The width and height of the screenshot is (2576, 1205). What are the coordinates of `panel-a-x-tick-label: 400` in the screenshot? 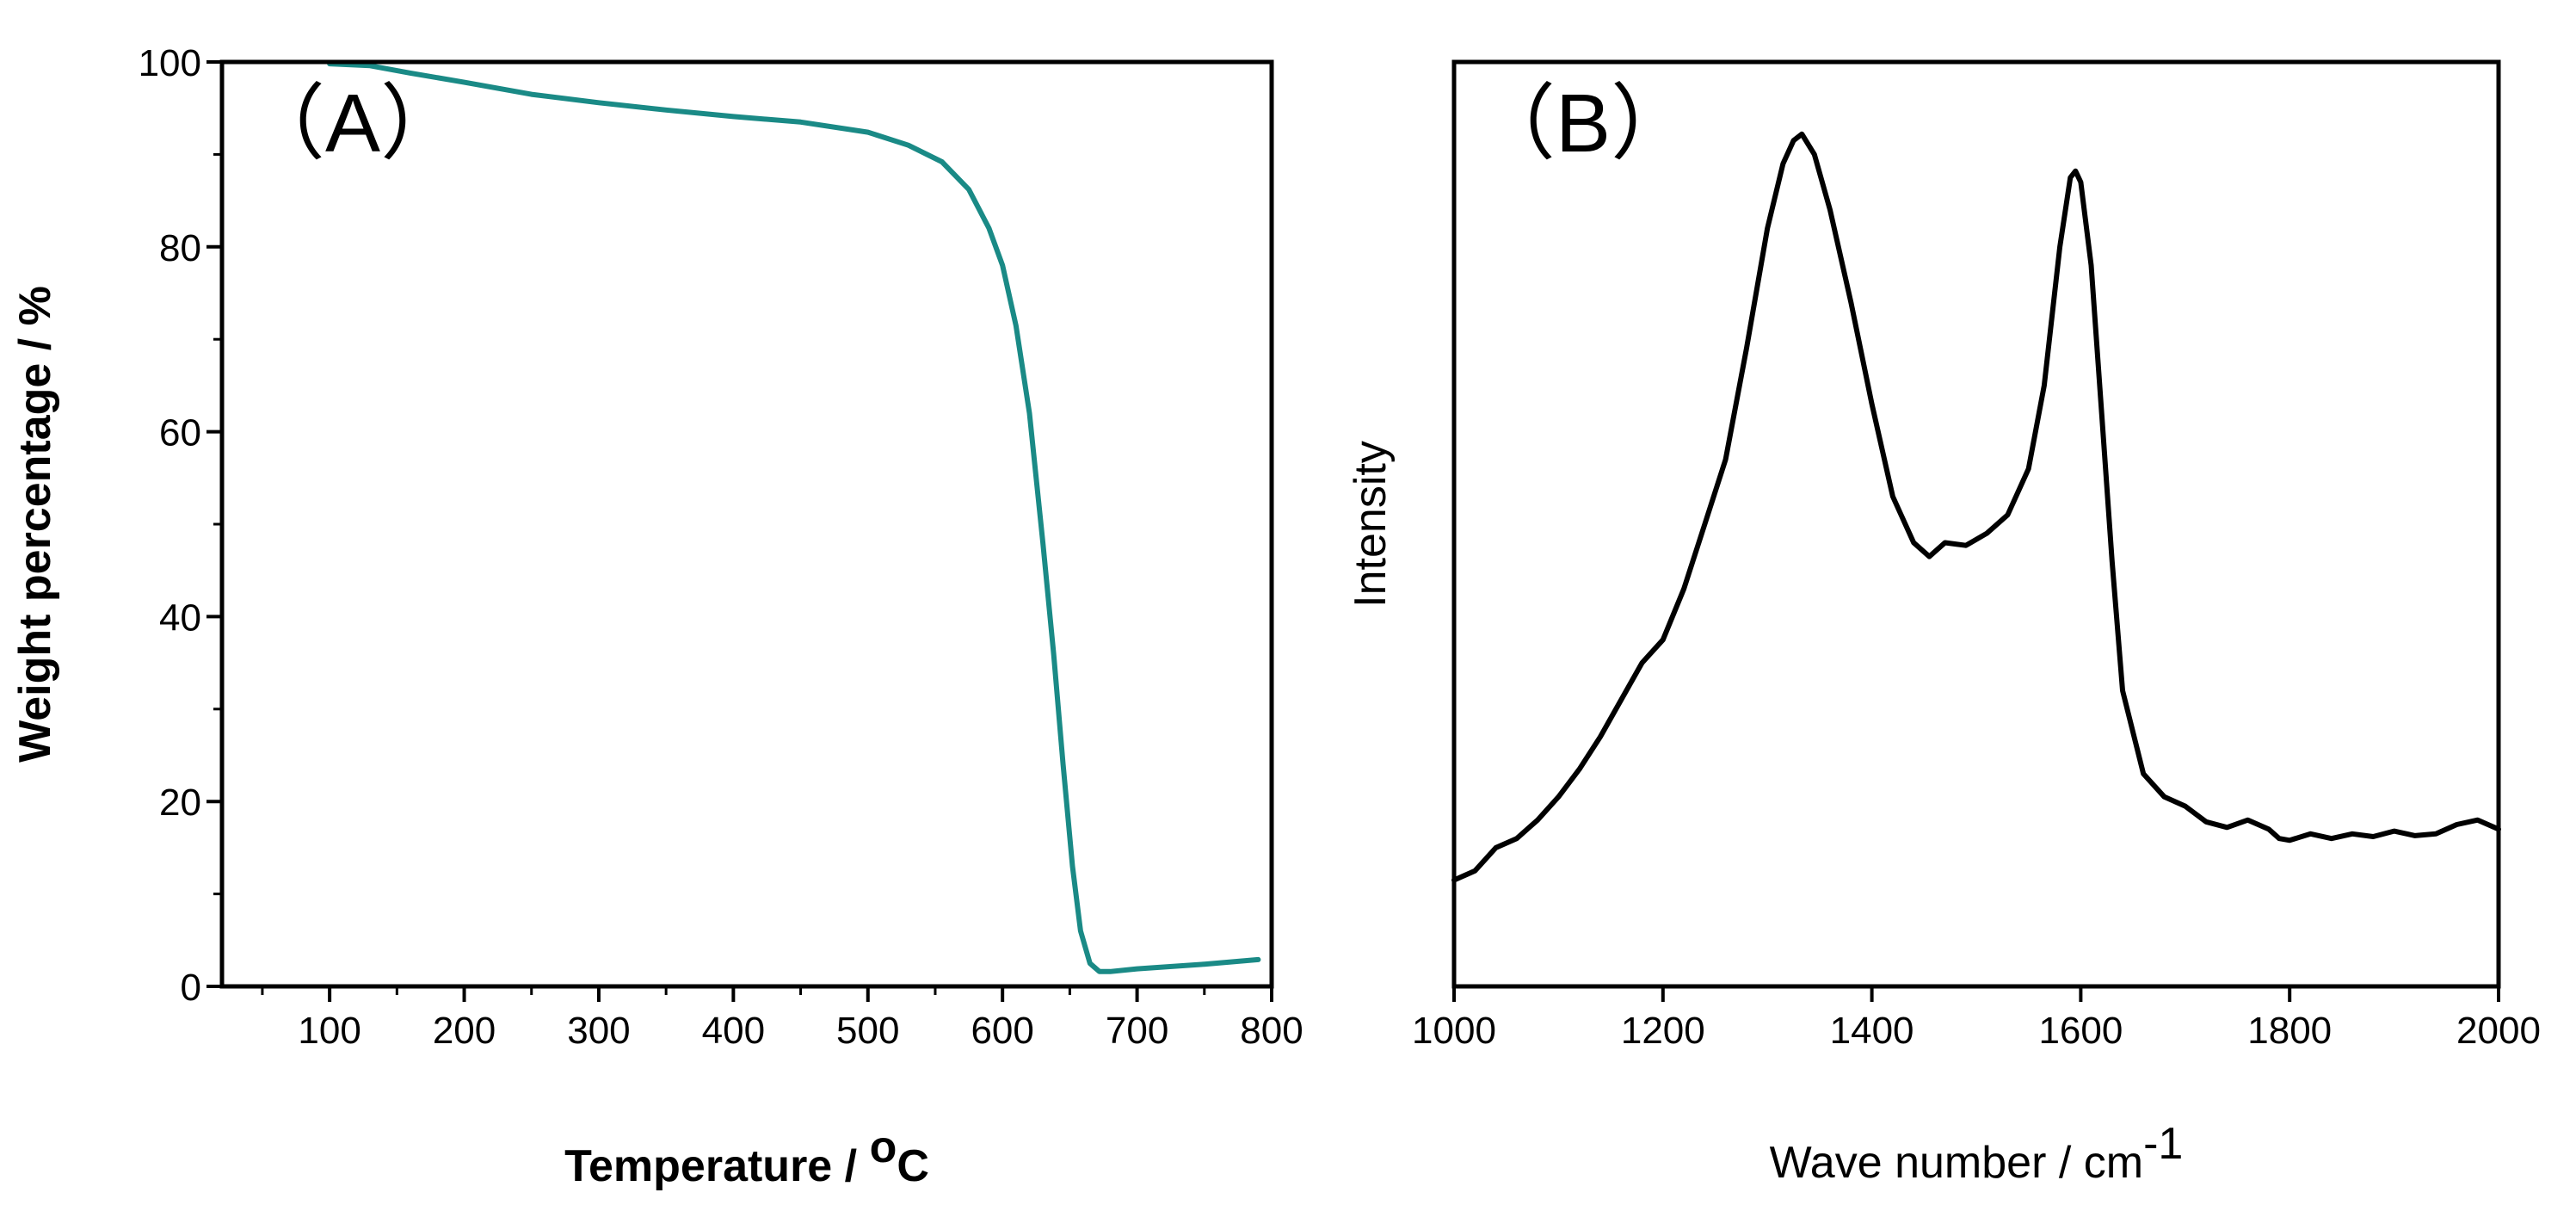 It's located at (734, 1031).